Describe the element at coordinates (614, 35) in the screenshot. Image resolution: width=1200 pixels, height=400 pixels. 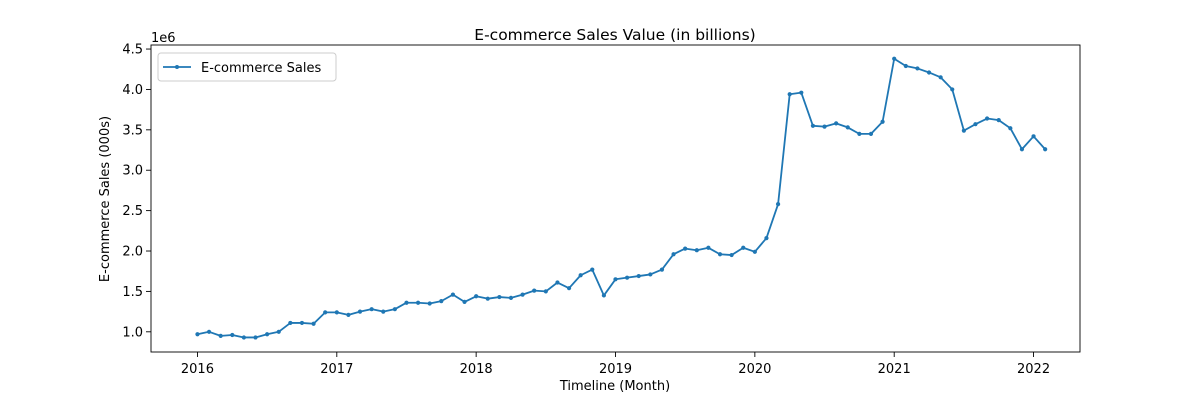
I see `chart-title: E-commerce Sales Value (in billions)` at that location.